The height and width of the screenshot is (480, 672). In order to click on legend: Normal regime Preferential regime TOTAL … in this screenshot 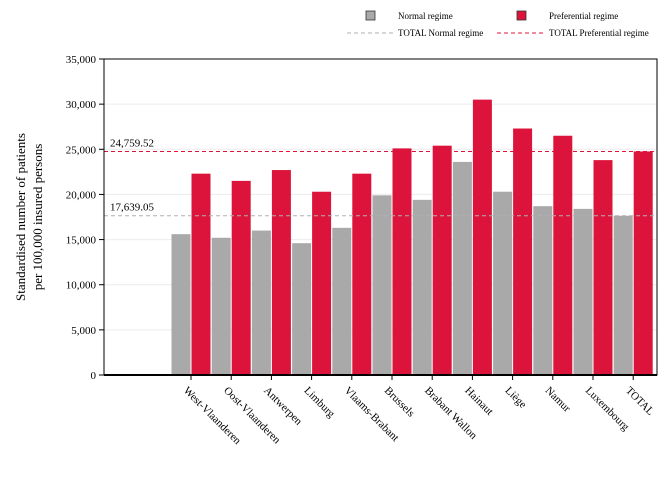, I will do `click(498, 24)`.